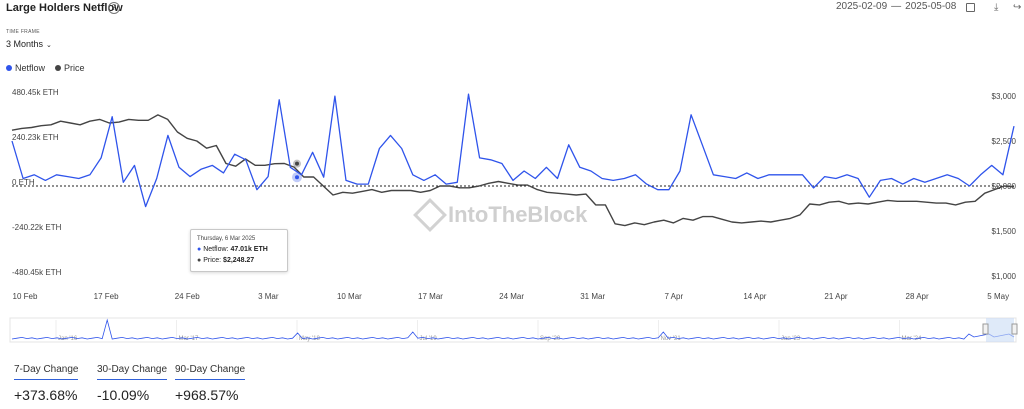 The height and width of the screenshot is (409, 1024). Describe the element at coordinates (297, 163) in the screenshot. I see `highlight-marker-price` at that location.